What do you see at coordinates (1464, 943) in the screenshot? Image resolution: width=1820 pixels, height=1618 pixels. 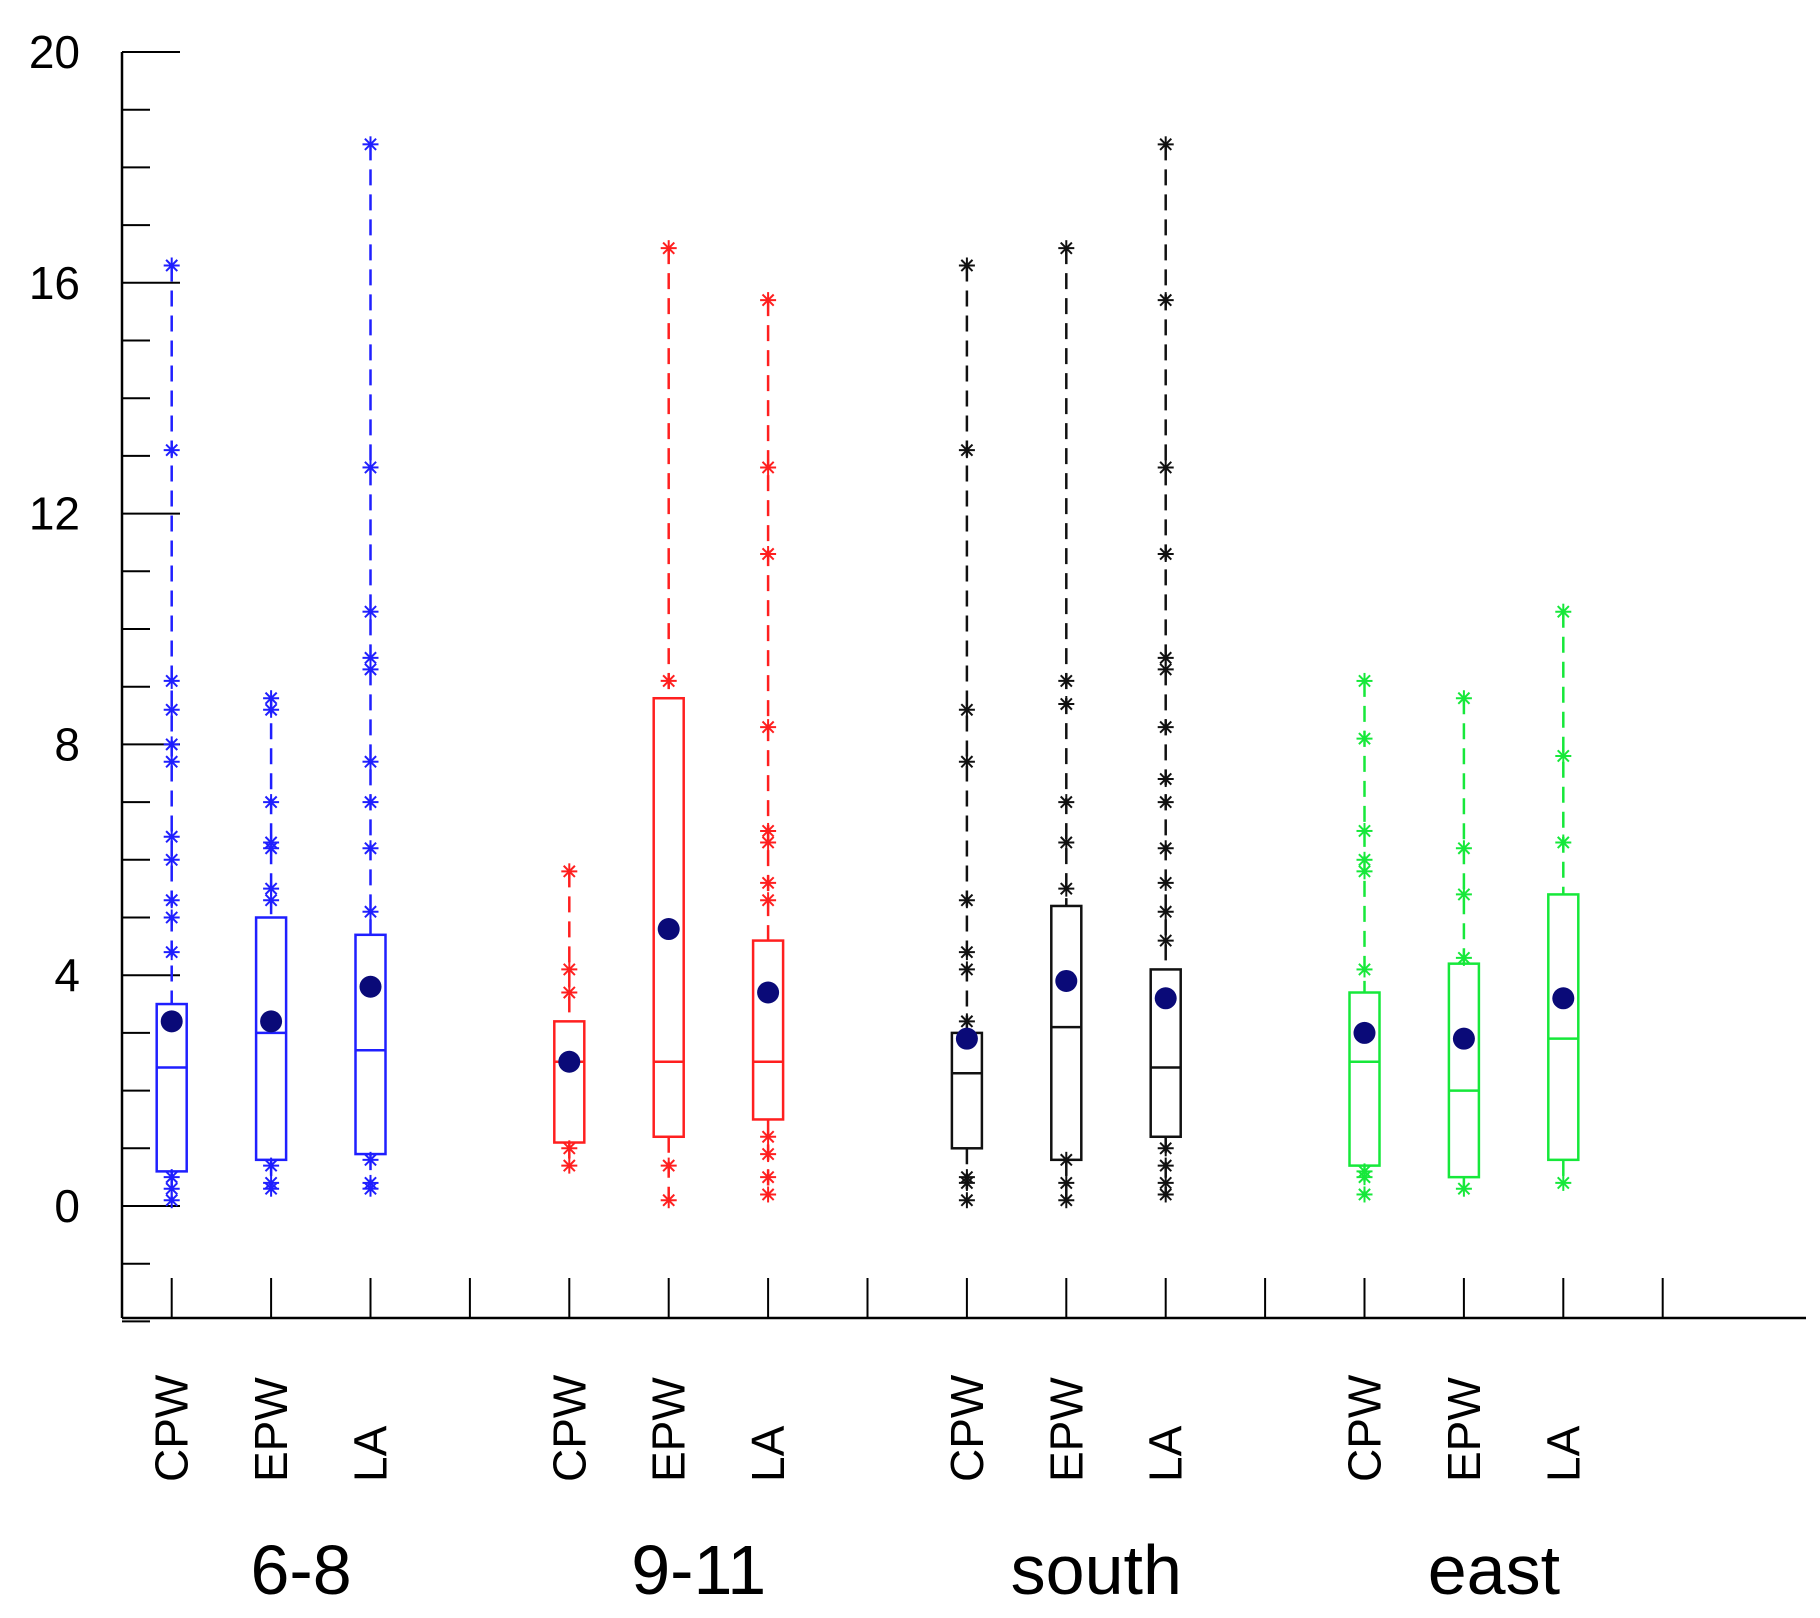 I see `box-east-EPW` at bounding box center [1464, 943].